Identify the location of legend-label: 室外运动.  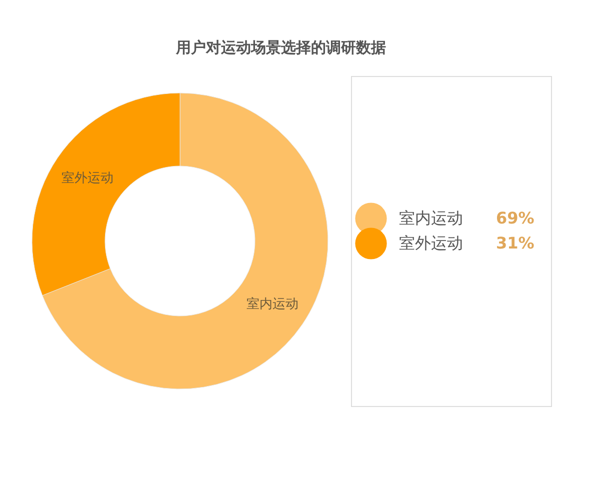
(431, 243).